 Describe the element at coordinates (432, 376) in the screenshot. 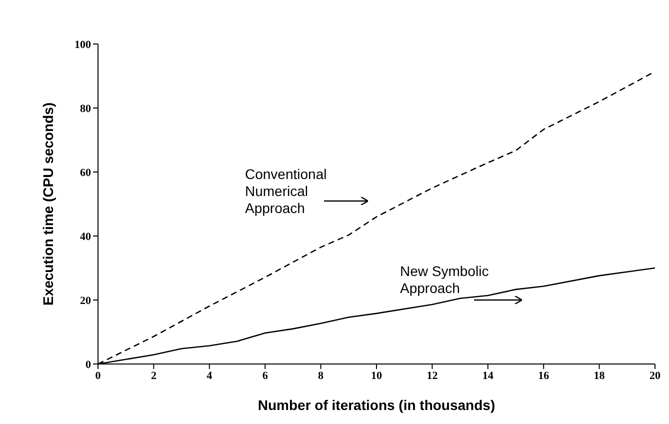

I see `x-tick-label: 12` at that location.